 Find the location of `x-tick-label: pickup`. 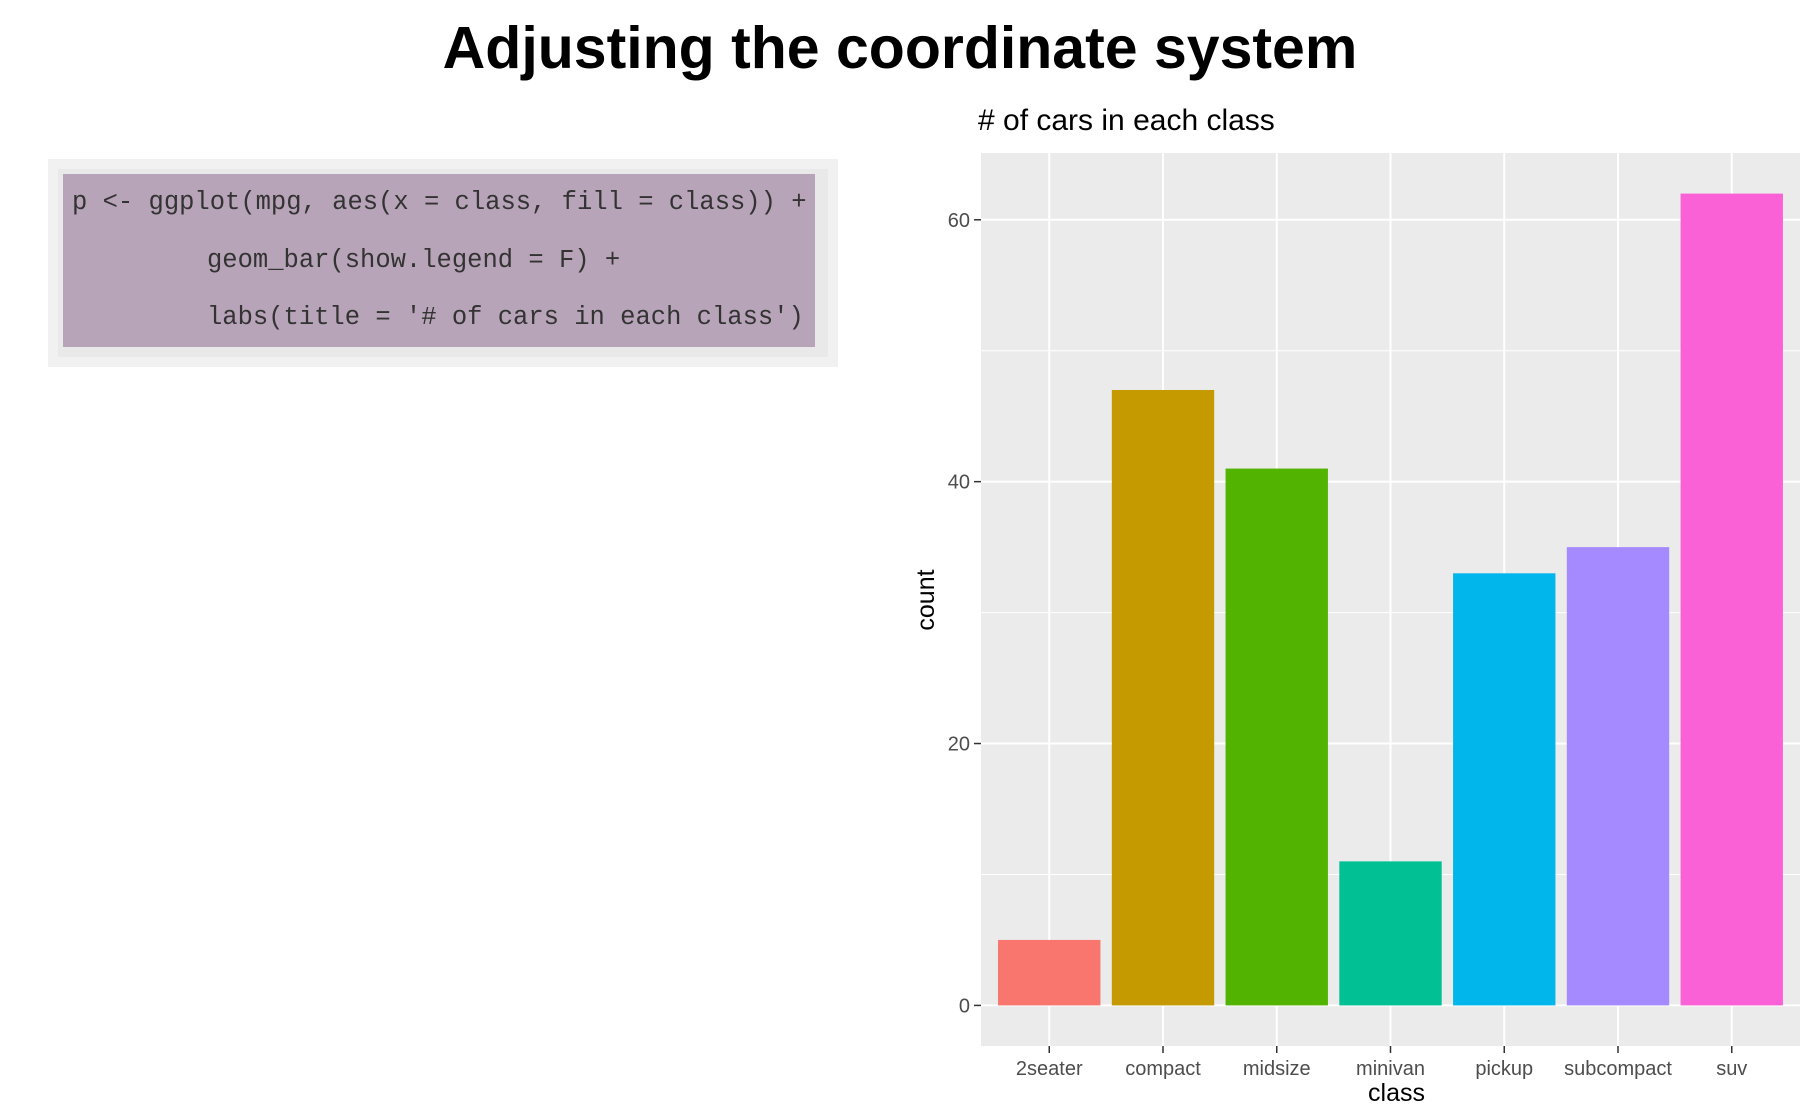

x-tick-label: pickup is located at coordinates (1504, 1069).